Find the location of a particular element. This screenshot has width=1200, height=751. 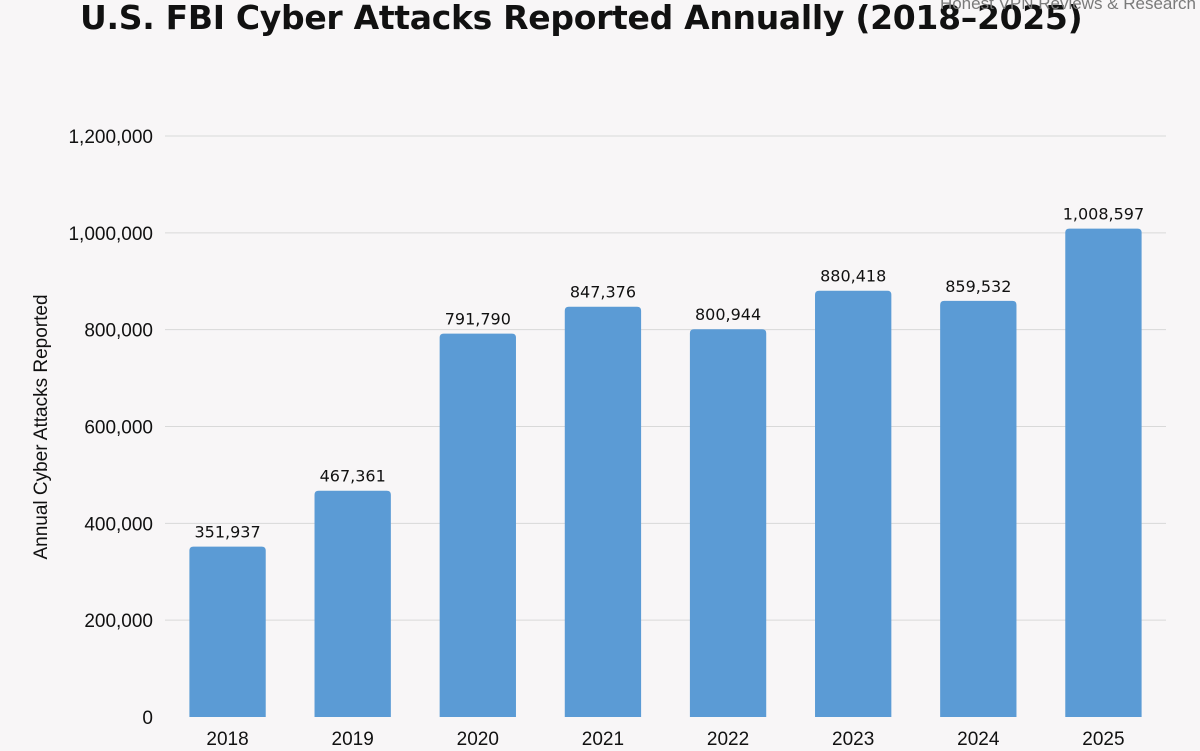

x-tick-label-2020: 2020 is located at coordinates (478, 739).